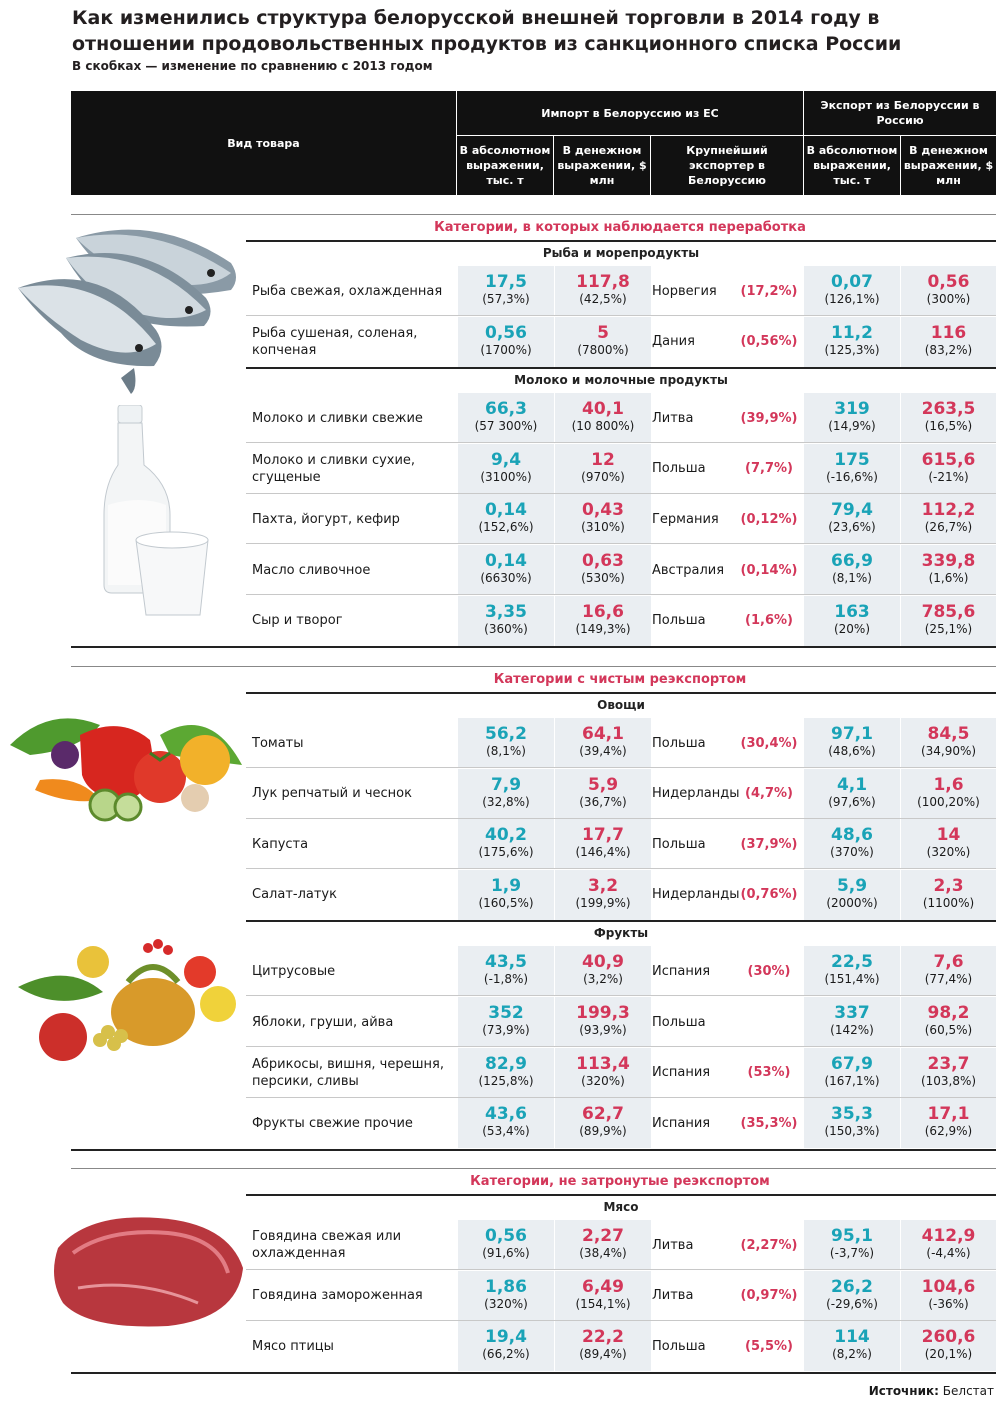 This screenshot has height=1403, width=1000. Describe the element at coordinates (769, 1022) in the screenshot. I see `exporter-share` at that location.